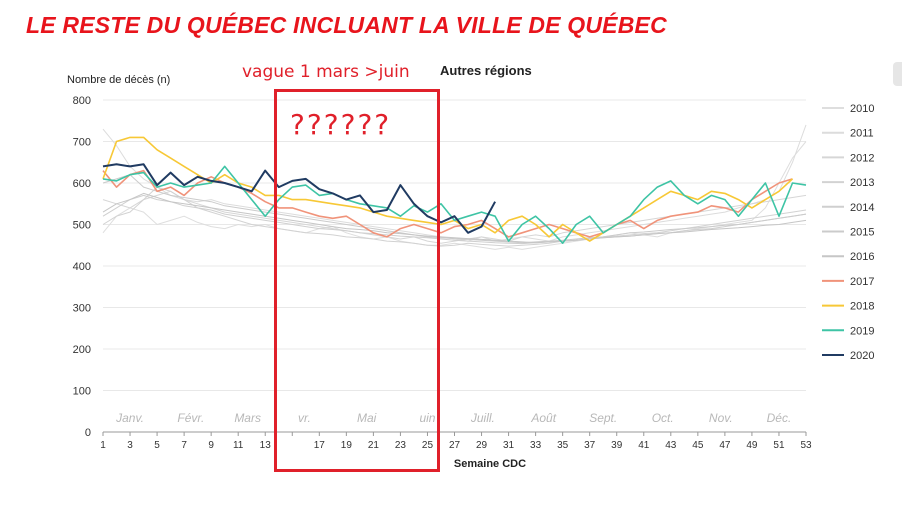 This screenshot has height=508, width=902. Describe the element at coordinates (563, 445) in the screenshot. I see `x-tick-label: 35` at that location.